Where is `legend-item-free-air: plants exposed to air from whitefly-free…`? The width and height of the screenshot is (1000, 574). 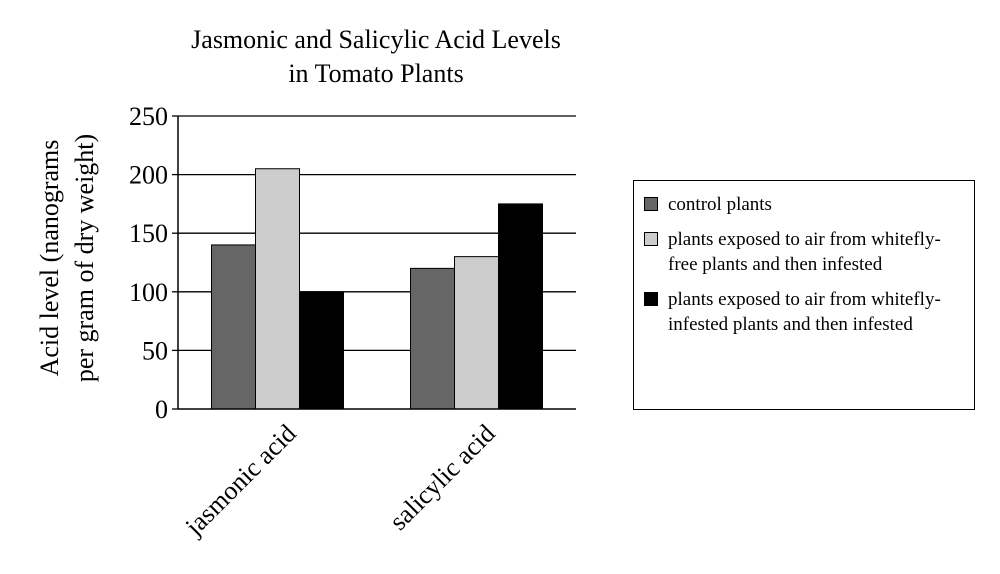 legend-item-free-air: plants exposed to air from whitefly-free… is located at coordinates (805, 252).